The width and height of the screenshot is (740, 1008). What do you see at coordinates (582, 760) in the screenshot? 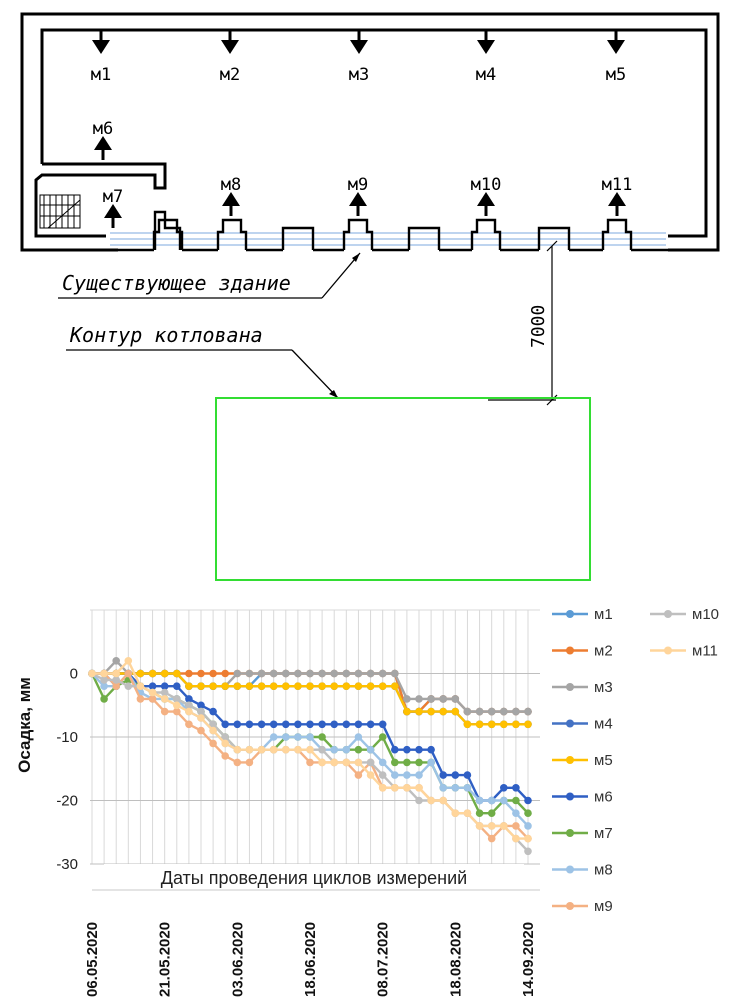
I see `legend-item-м5: м5` at bounding box center [582, 760].